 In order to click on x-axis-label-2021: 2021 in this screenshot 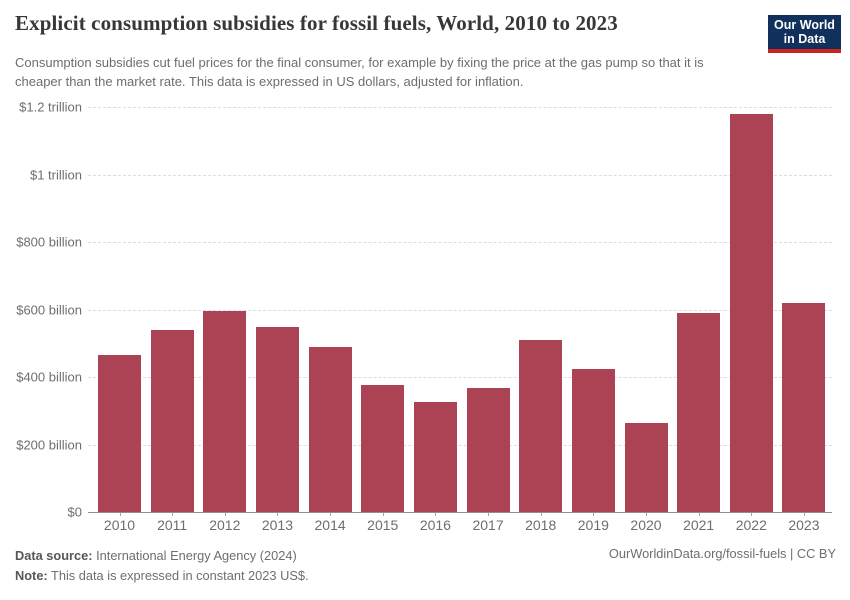, I will do `click(699, 525)`.